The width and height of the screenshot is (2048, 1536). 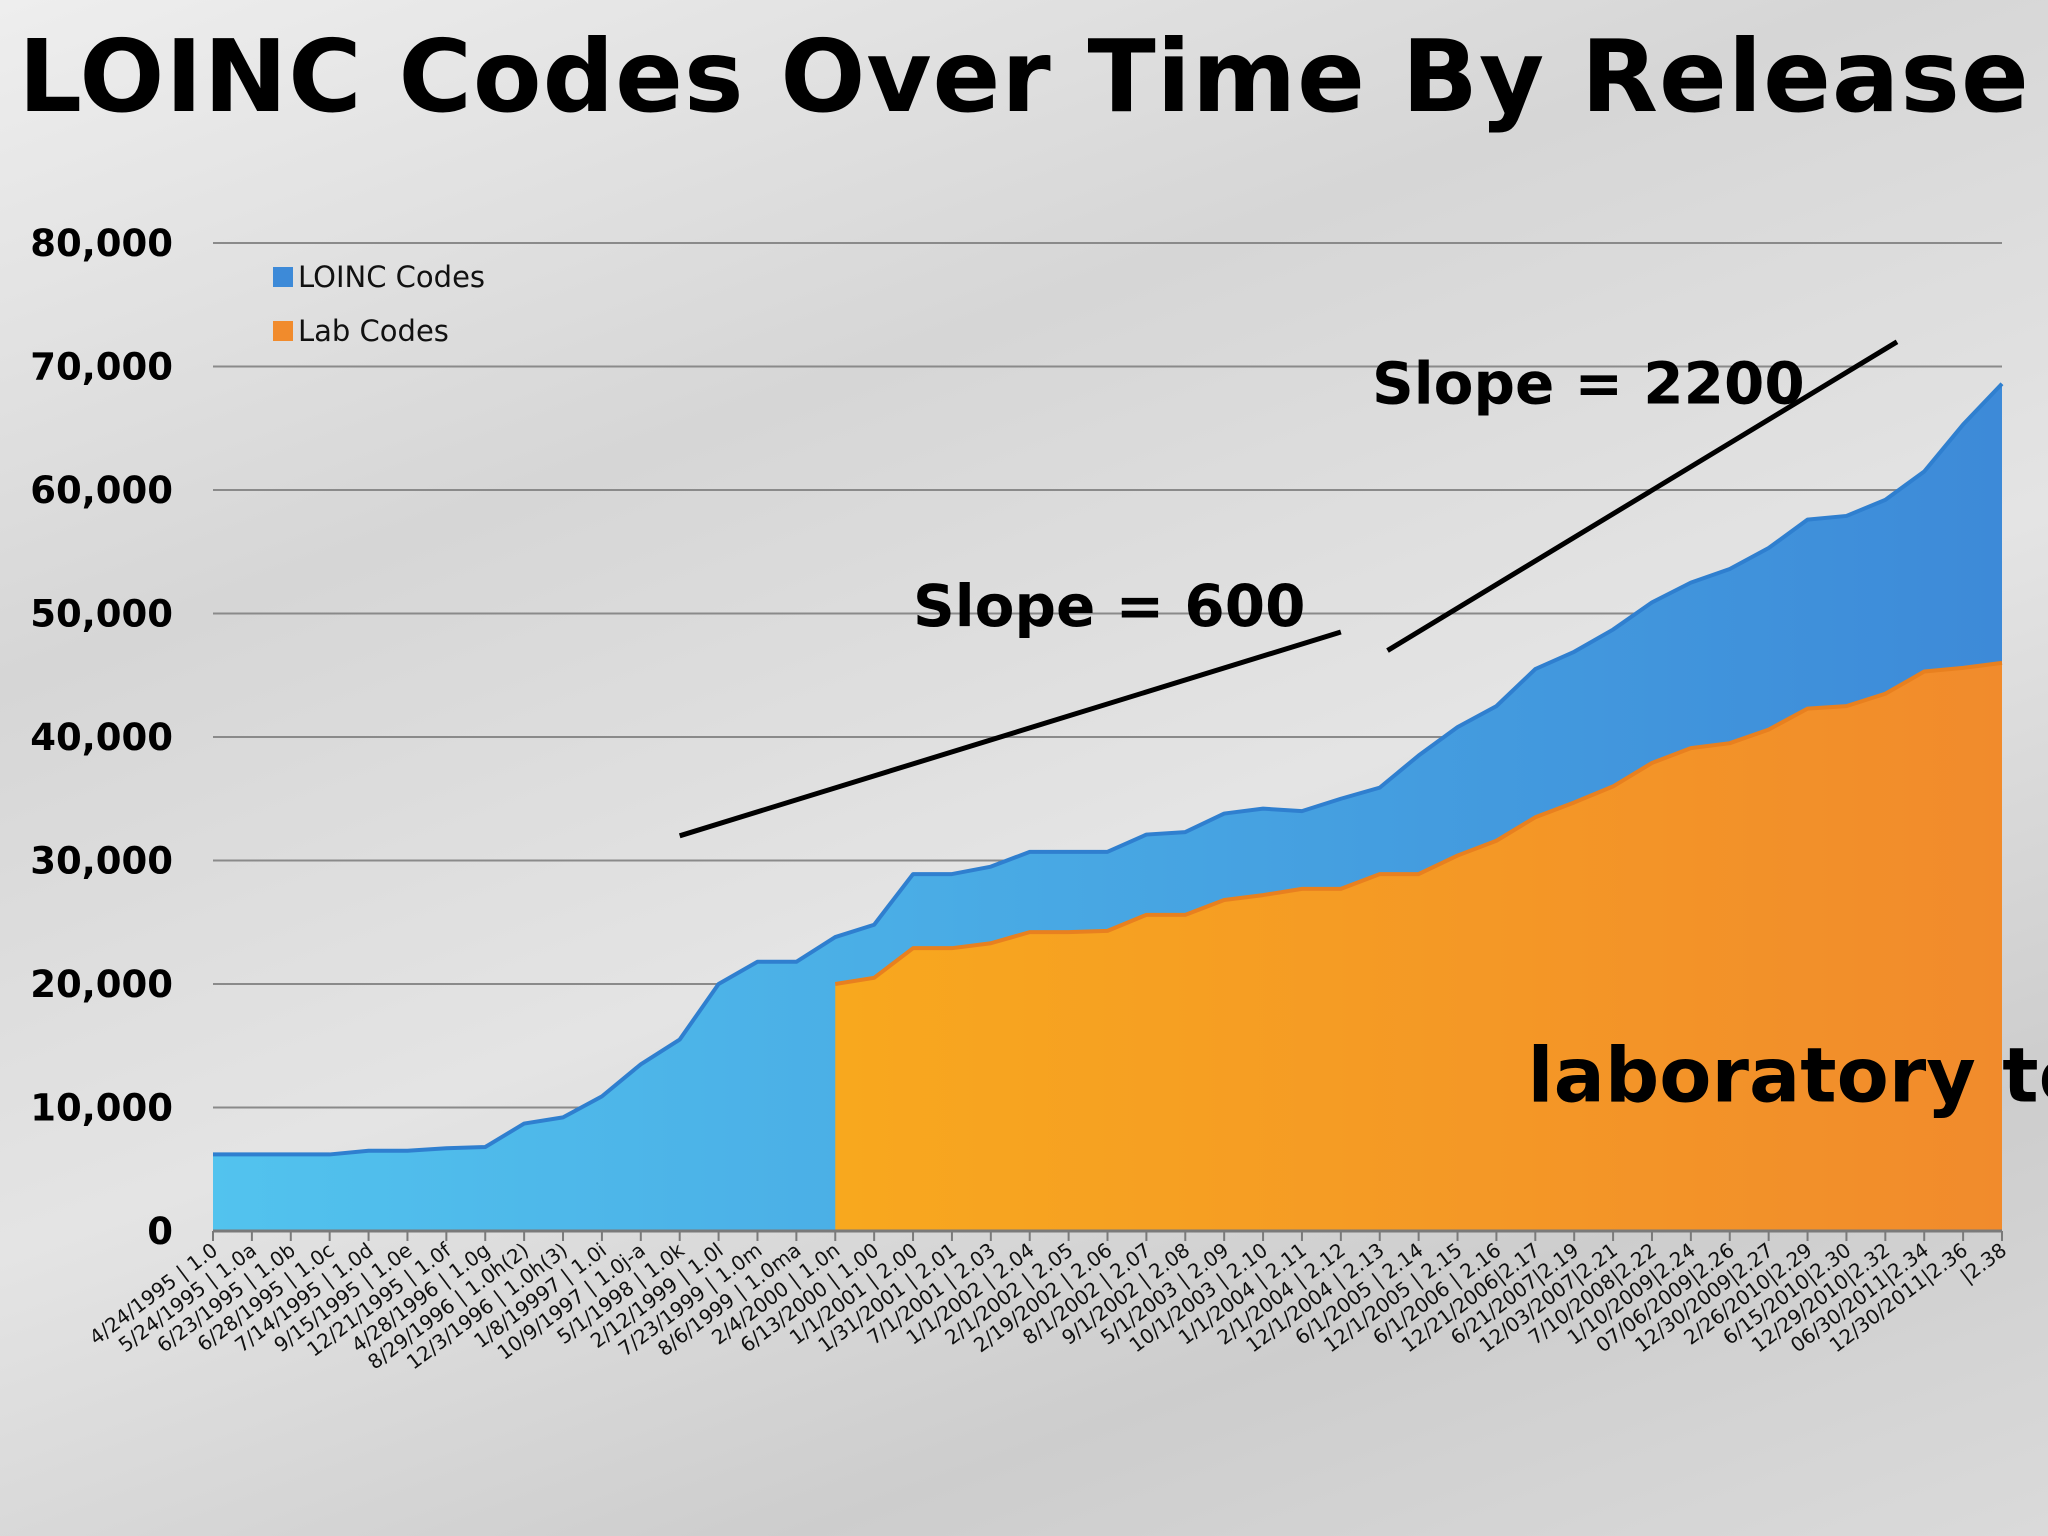 What do you see at coordinates (101, 984) in the screenshot?
I see `y-tick-label: 20,000` at bounding box center [101, 984].